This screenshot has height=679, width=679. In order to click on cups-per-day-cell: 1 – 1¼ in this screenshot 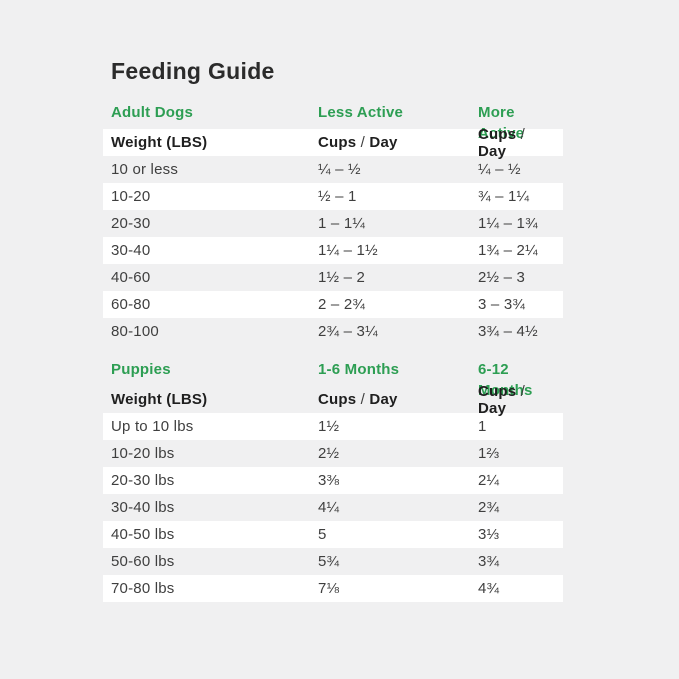, I will do `click(342, 223)`.